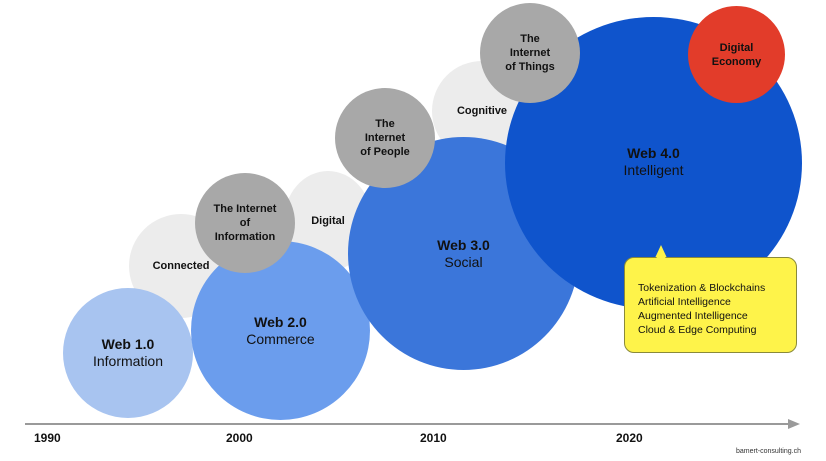 The width and height of the screenshot is (826, 461). I want to click on web2-subtitle: Commerce, so click(280, 339).